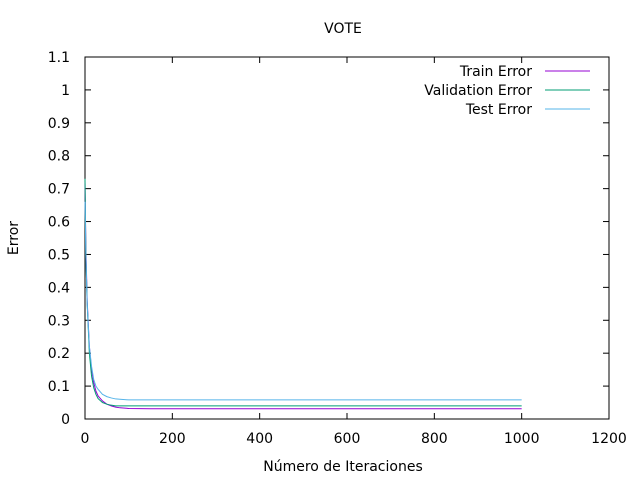  I want to click on y-tick-label: 0, so click(65, 420).